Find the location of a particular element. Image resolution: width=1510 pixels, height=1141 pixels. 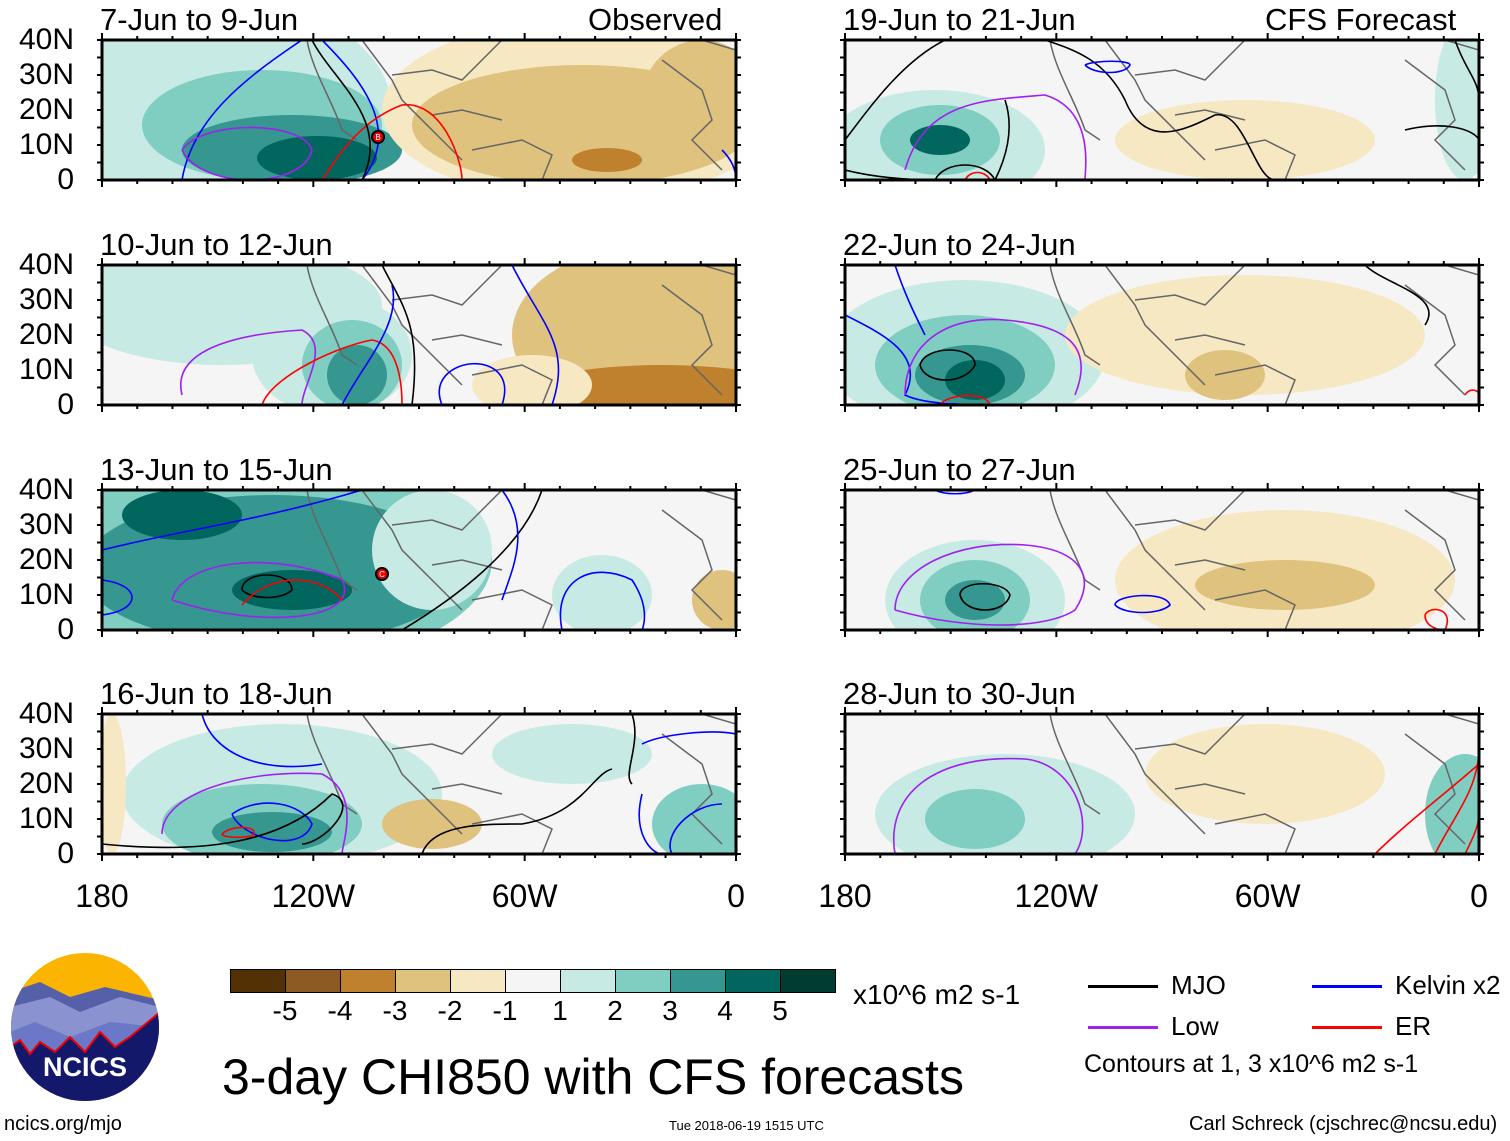

forecast-label: CFS Forecast is located at coordinates (1361, 19).